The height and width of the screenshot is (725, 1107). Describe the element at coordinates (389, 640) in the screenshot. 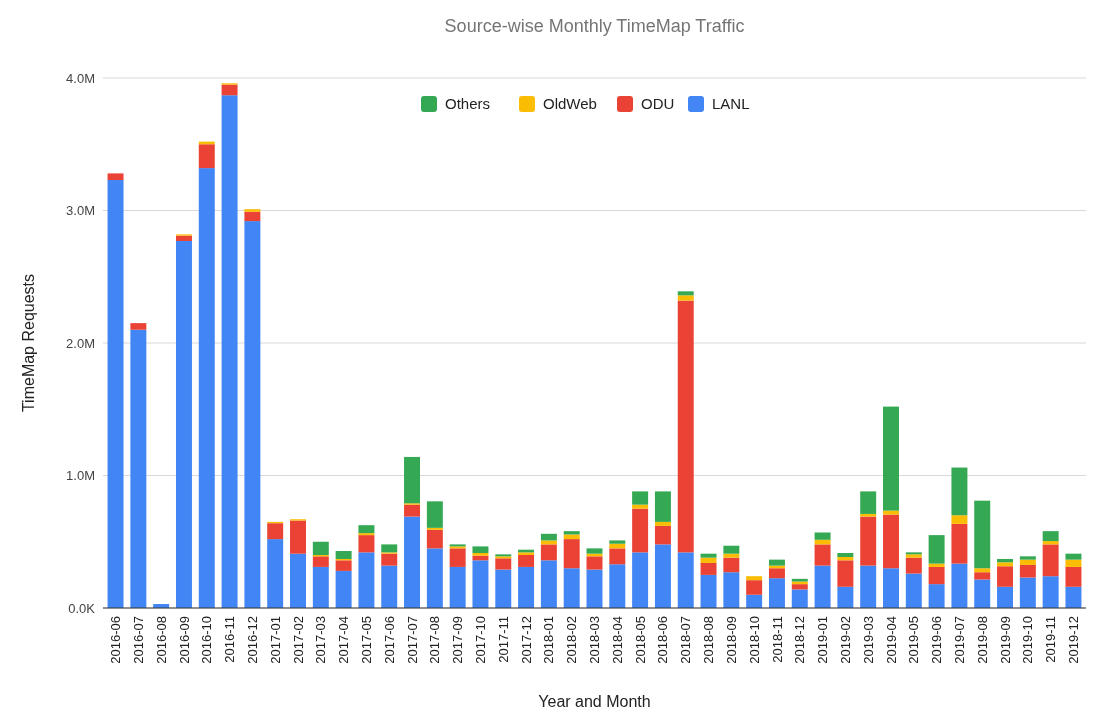

I see `x-tick-label: 2017-06` at that location.